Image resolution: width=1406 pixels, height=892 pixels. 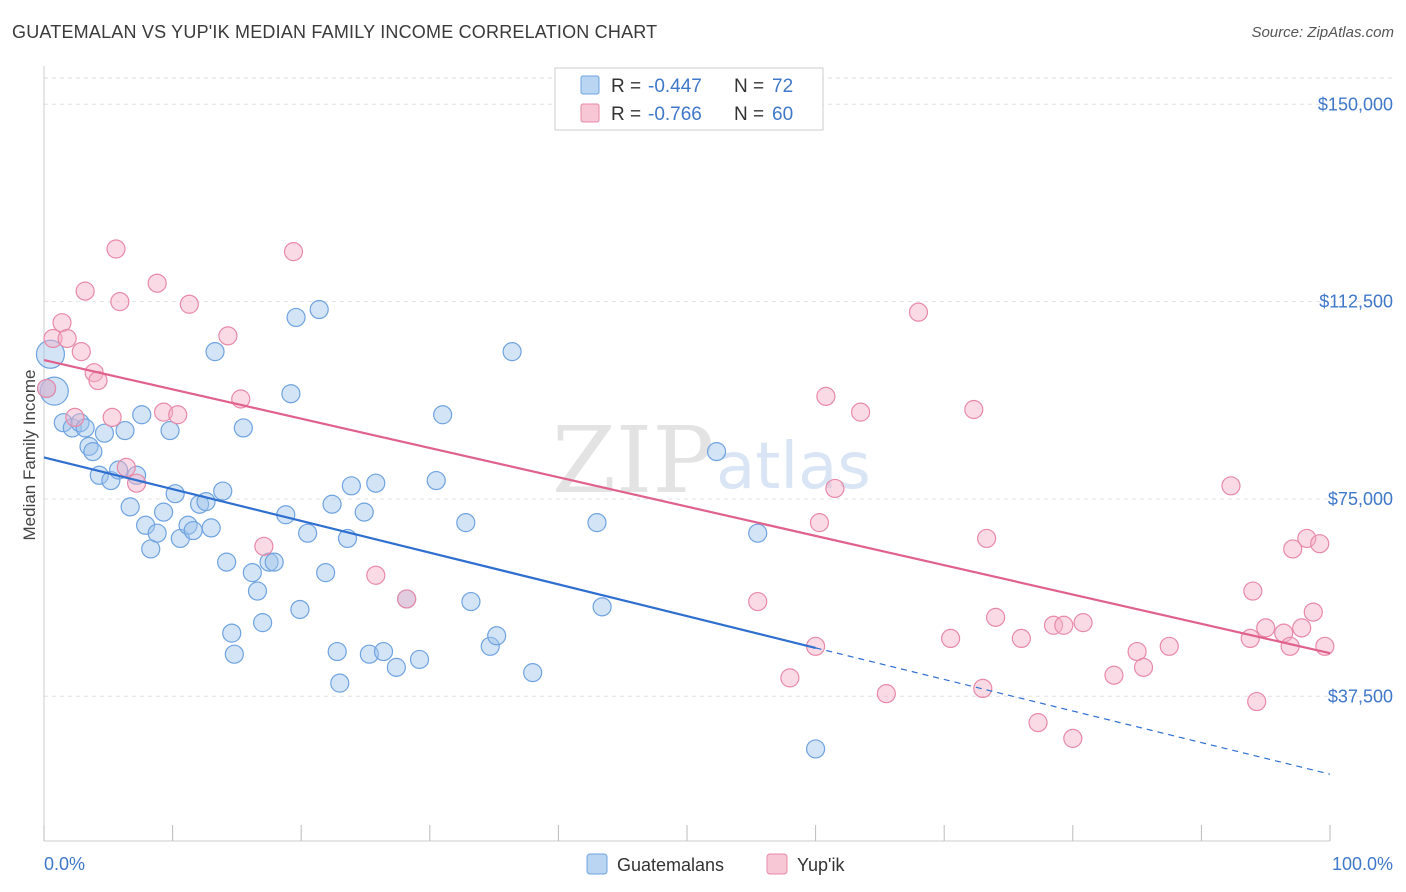 I want to click on y-tick-label: $37,500, so click(x=1360, y=696).